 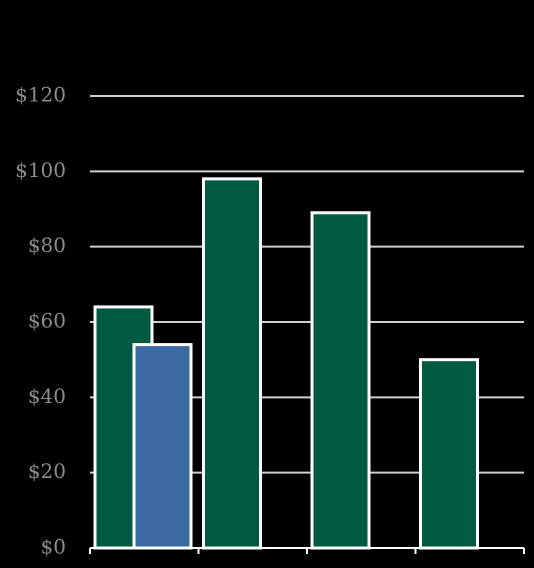 What do you see at coordinates (47, 245) in the screenshot?
I see `y-tick-label: $80` at bounding box center [47, 245].